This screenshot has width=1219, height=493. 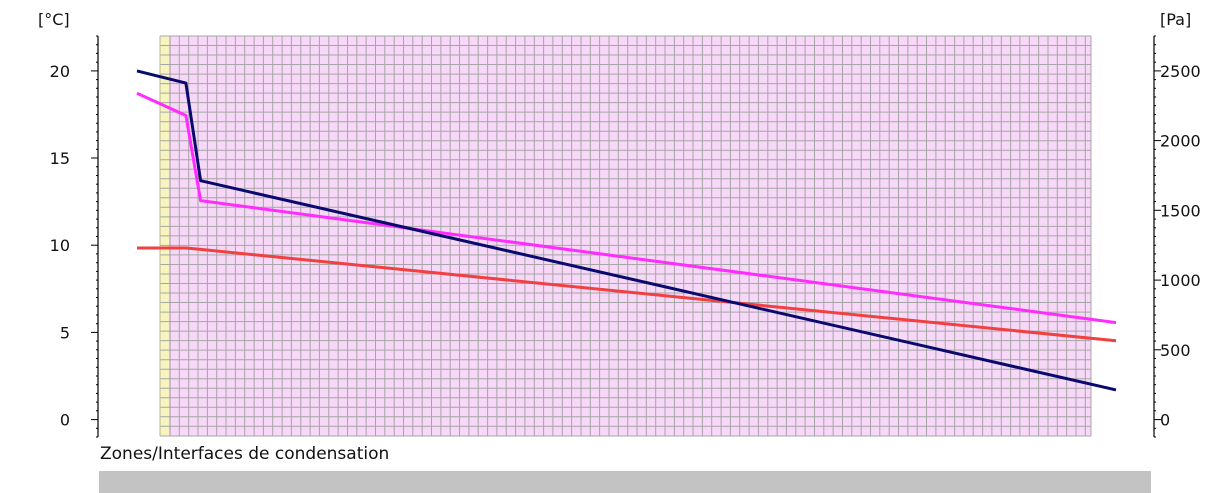 I want to click on right-tick-label: 1000, so click(x=1180, y=280).